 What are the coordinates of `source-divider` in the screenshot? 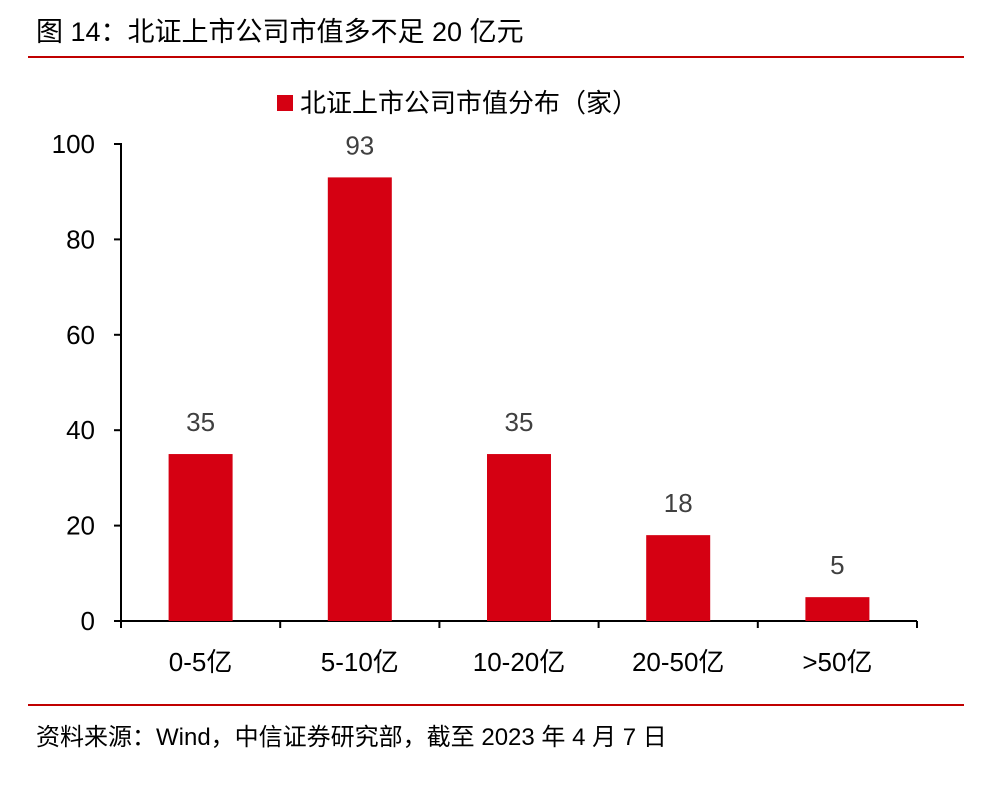 It's located at (496, 705).